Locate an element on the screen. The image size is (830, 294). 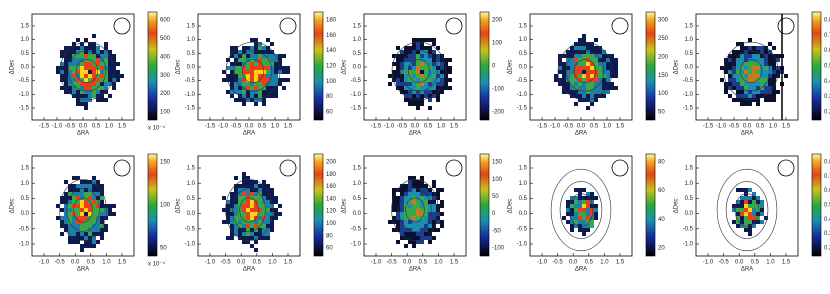
colorbar-tick-label: 0 is located at coordinates (494, 214).